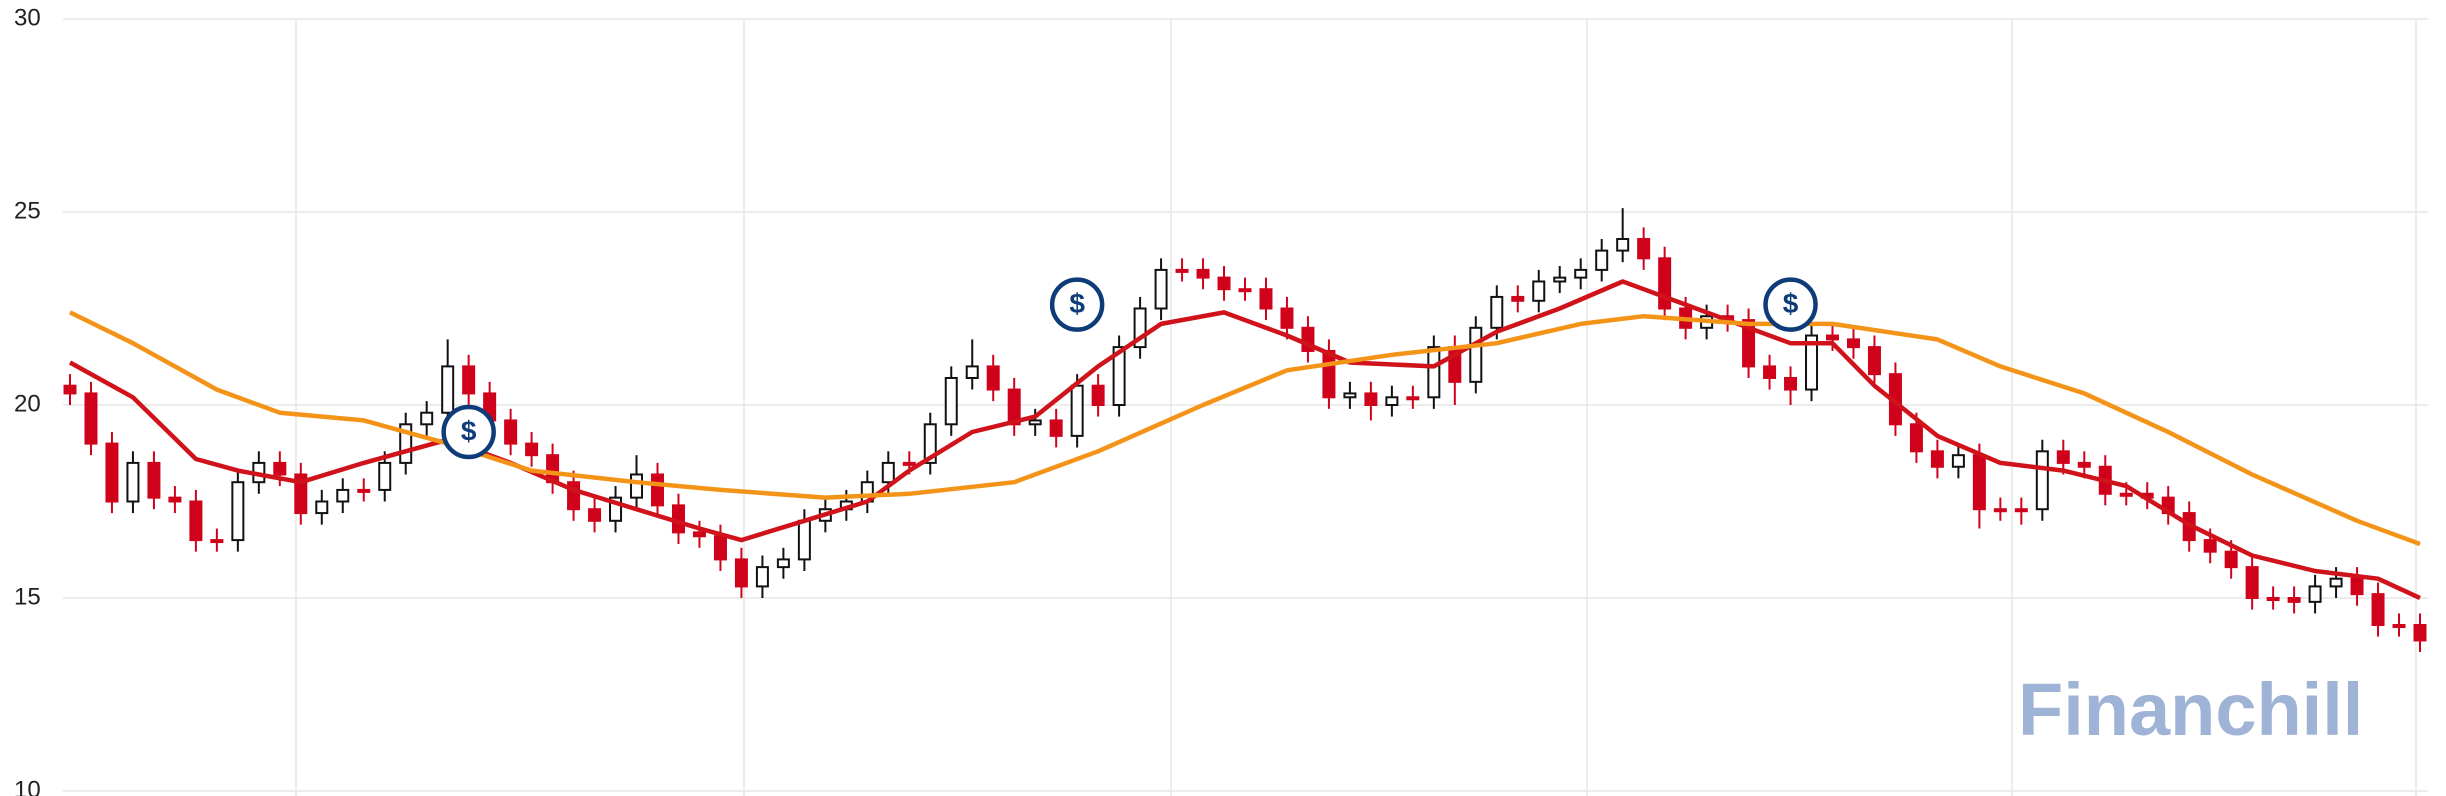 This screenshot has width=2446, height=796. Describe the element at coordinates (27, 210) in the screenshot. I see `y-tick-label: 25` at that location.